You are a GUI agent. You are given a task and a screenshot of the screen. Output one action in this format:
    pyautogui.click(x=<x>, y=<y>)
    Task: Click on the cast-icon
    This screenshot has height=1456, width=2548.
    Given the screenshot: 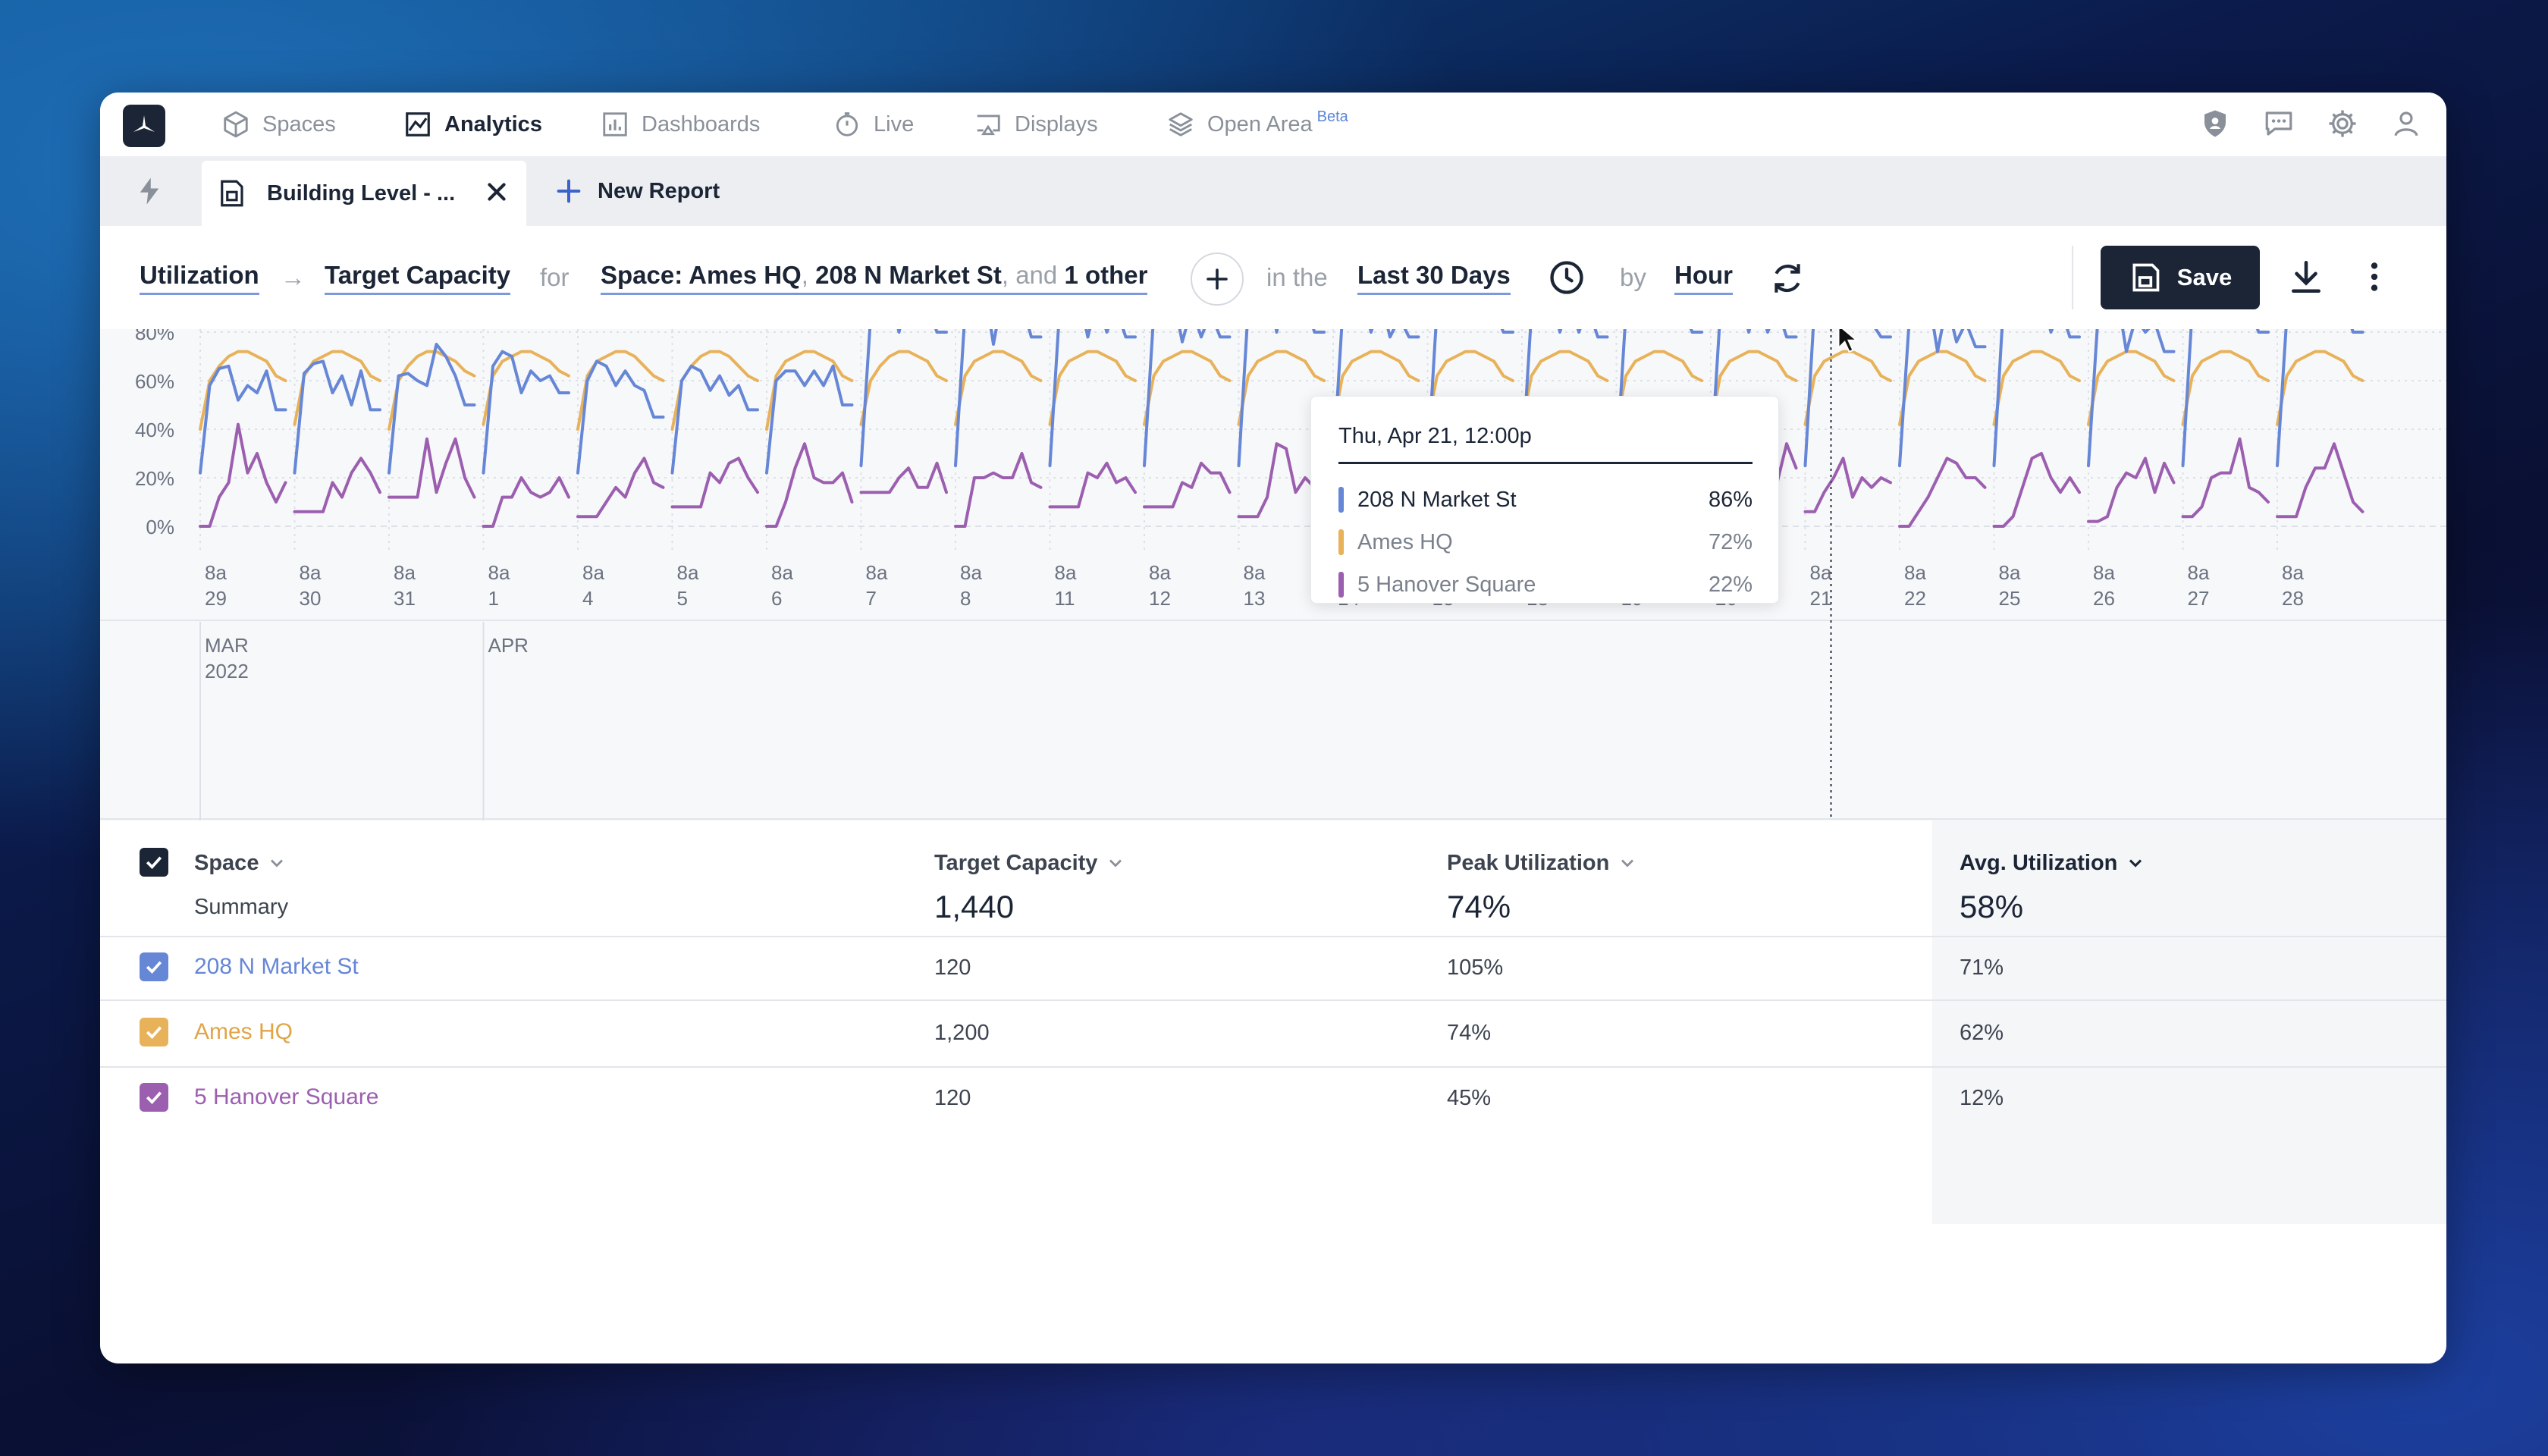 What is the action you would take?
    pyautogui.click(x=988, y=125)
    